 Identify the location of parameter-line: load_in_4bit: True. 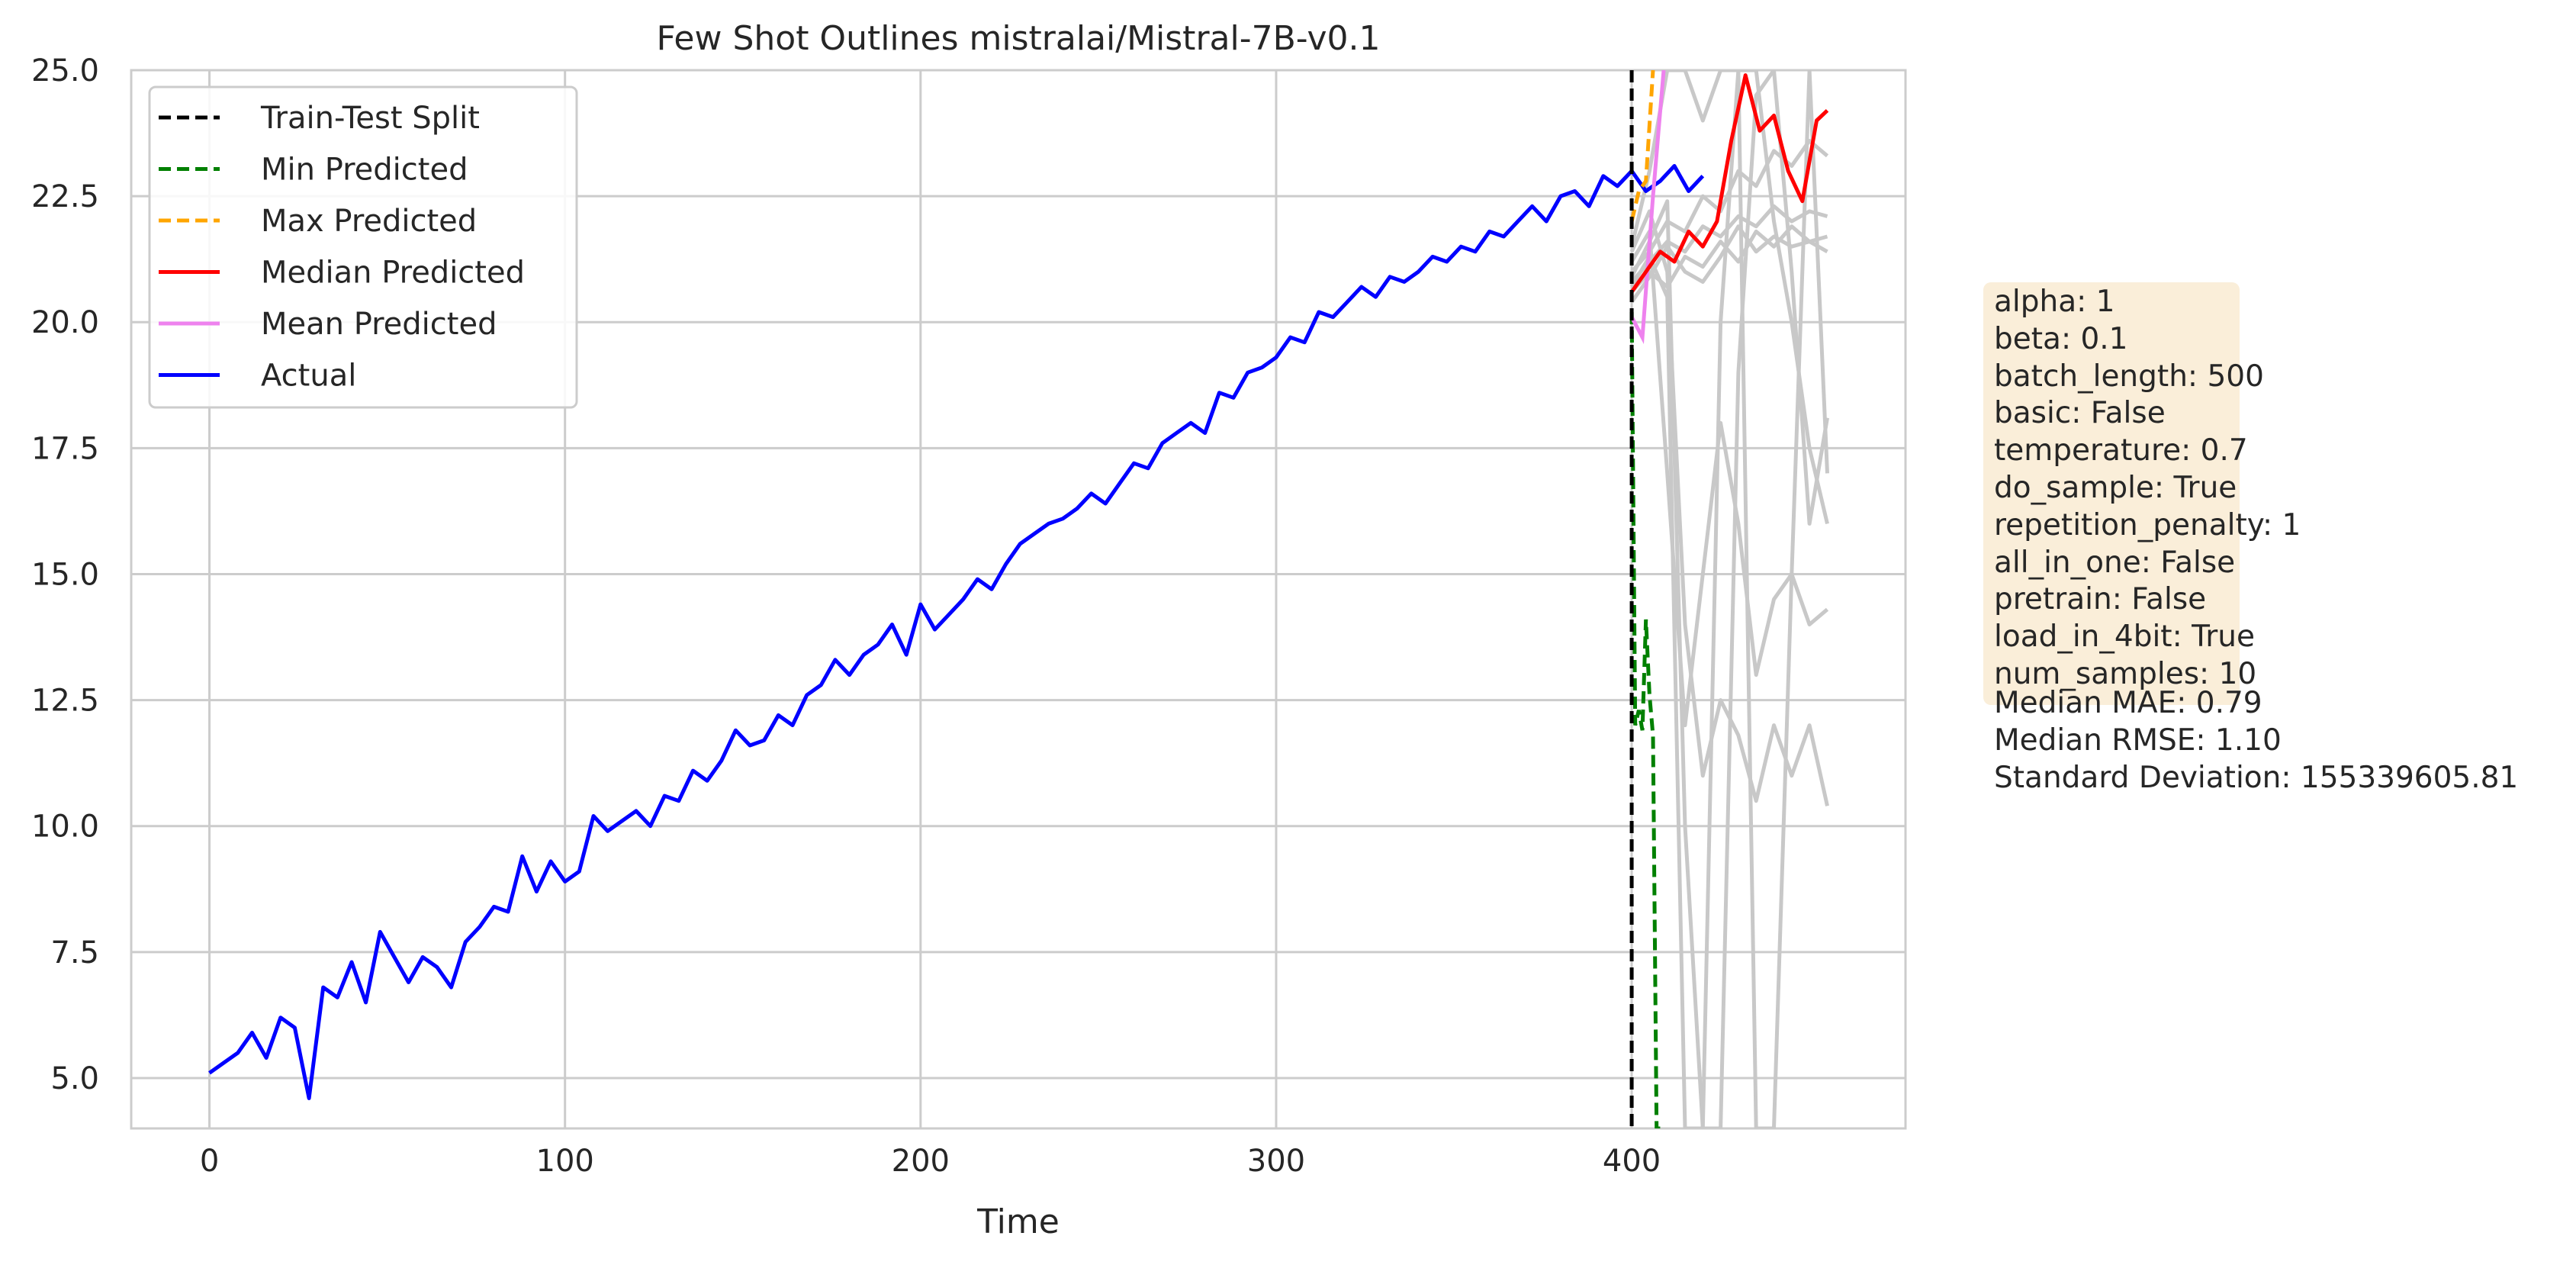
(2125, 637).